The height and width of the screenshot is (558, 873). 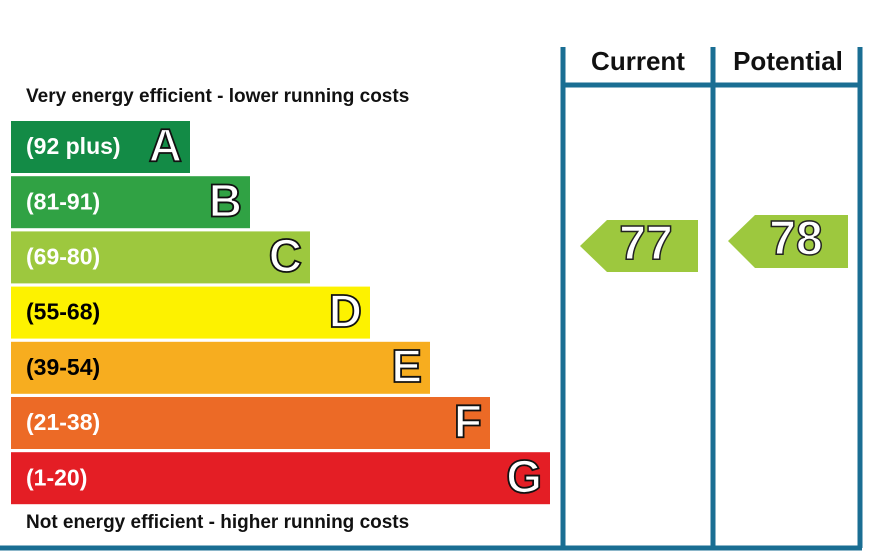 I want to click on band-letter: E, so click(x=406, y=366).